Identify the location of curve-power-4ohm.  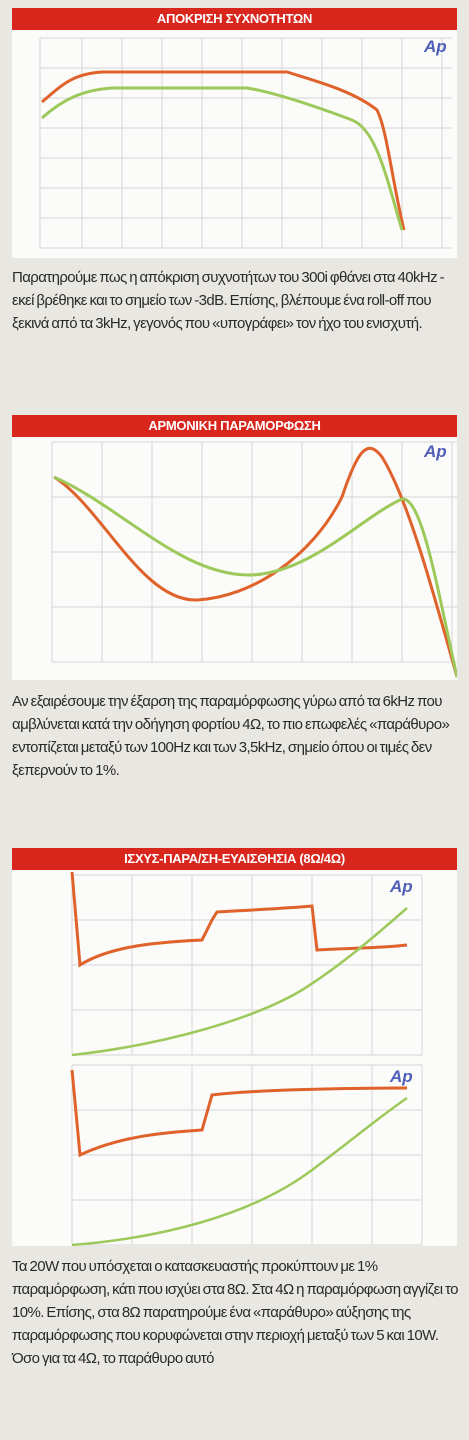
(239, 1171).